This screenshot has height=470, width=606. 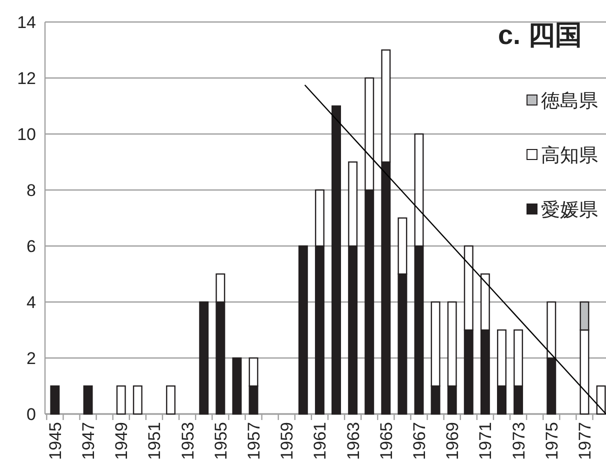 I want to click on x-tick-label: 1965, so click(x=386, y=441).